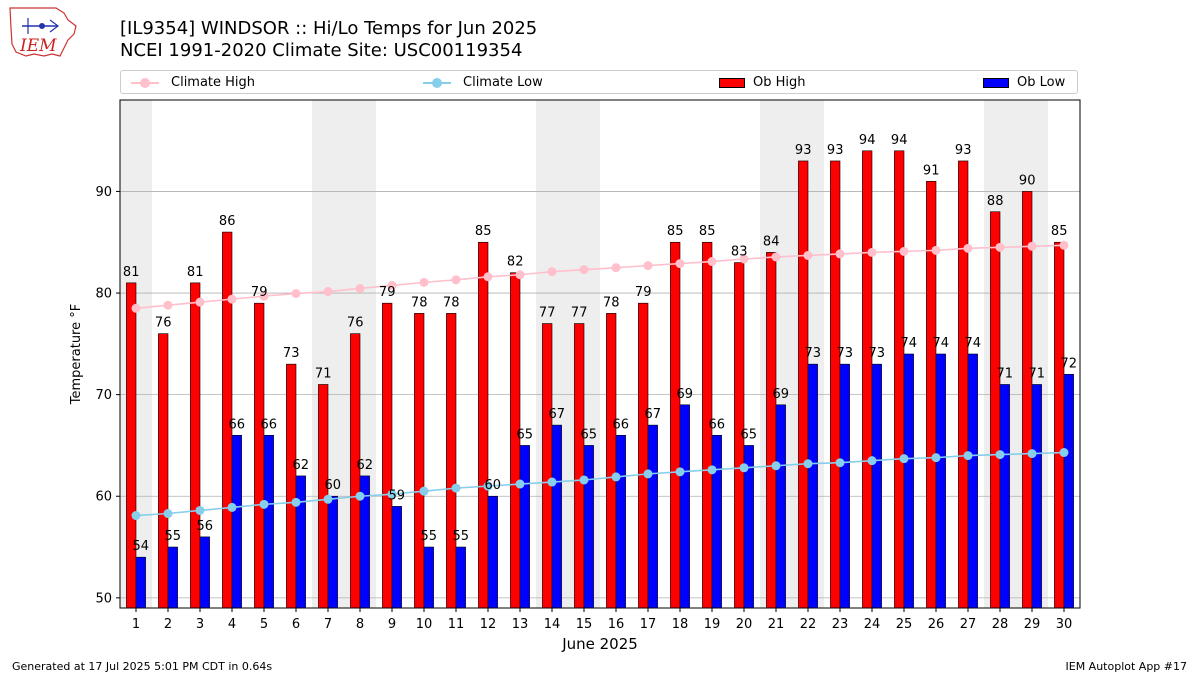 This screenshot has height=675, width=1200. What do you see at coordinates (936, 624) in the screenshot?
I see `x-tick-label: 26` at bounding box center [936, 624].